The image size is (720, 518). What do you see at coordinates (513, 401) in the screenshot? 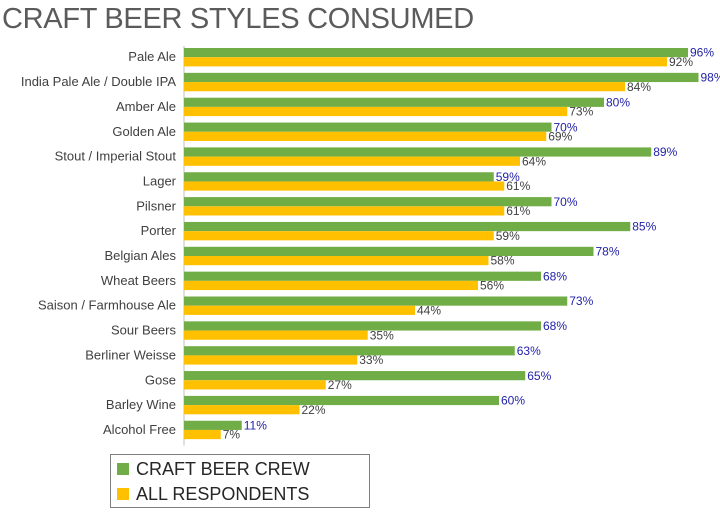
I see `data-label: 60%` at bounding box center [513, 401].